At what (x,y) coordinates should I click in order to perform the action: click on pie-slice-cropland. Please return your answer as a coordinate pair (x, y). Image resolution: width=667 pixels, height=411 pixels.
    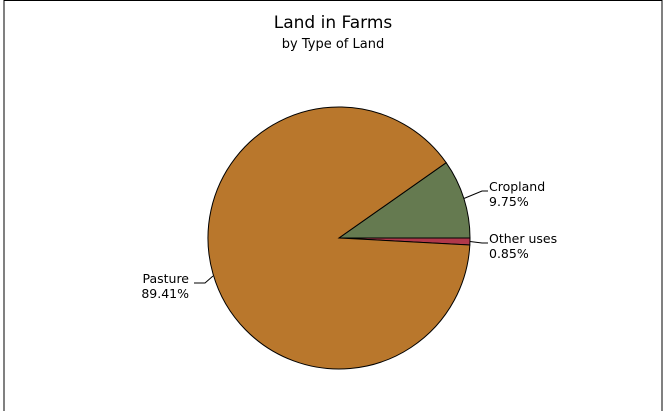
    Looking at the image, I should click on (404, 200).